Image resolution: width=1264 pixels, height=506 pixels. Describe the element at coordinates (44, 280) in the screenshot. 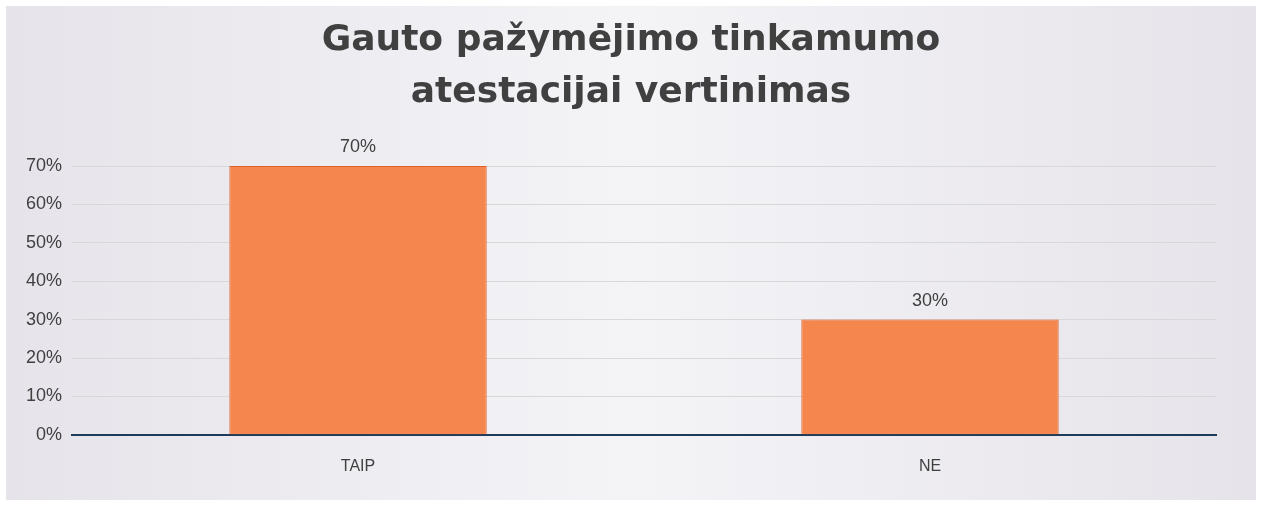

I see `y-tick-label: 40%` at that location.